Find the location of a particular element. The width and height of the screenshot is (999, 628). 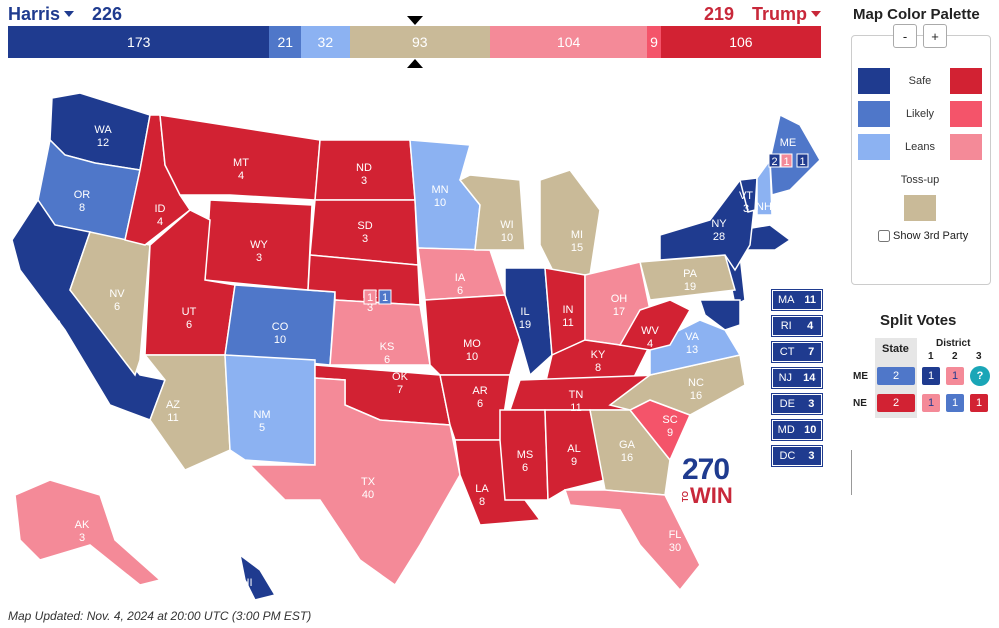

state-al is located at coordinates (575, 455).